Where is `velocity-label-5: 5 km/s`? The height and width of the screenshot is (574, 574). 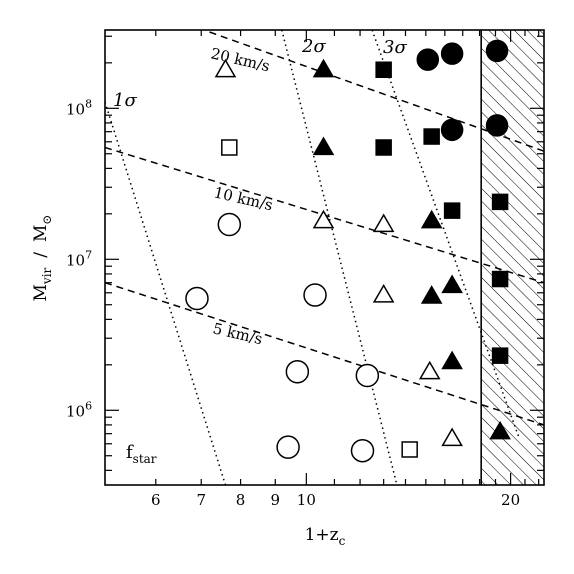
velocity-label-5: 5 km/s is located at coordinates (237, 333).